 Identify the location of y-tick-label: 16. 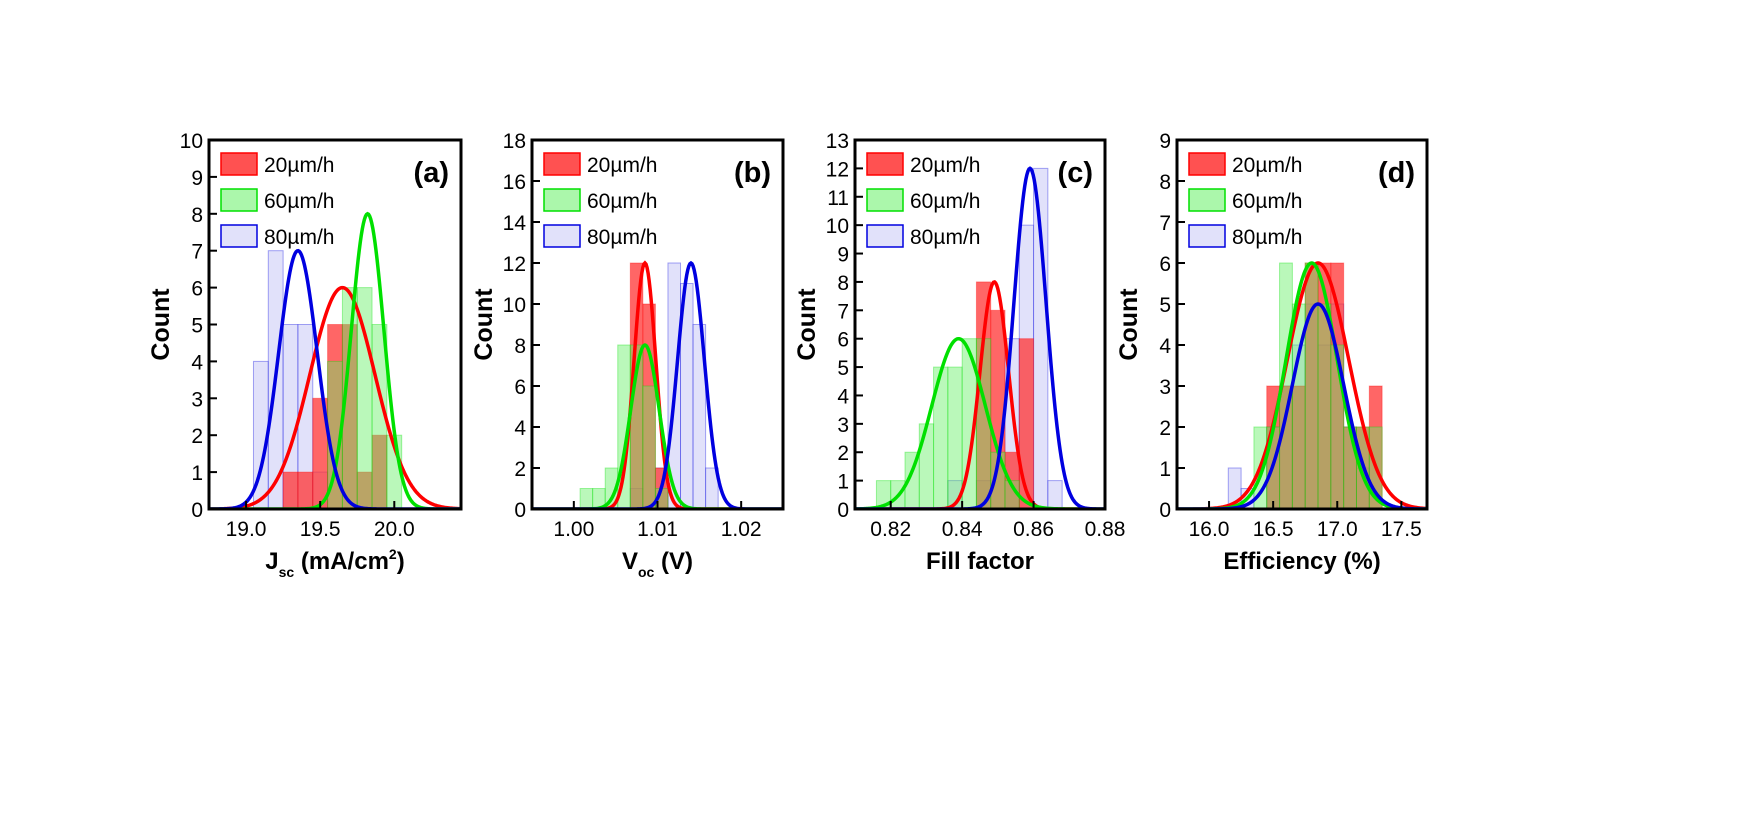
(514, 182).